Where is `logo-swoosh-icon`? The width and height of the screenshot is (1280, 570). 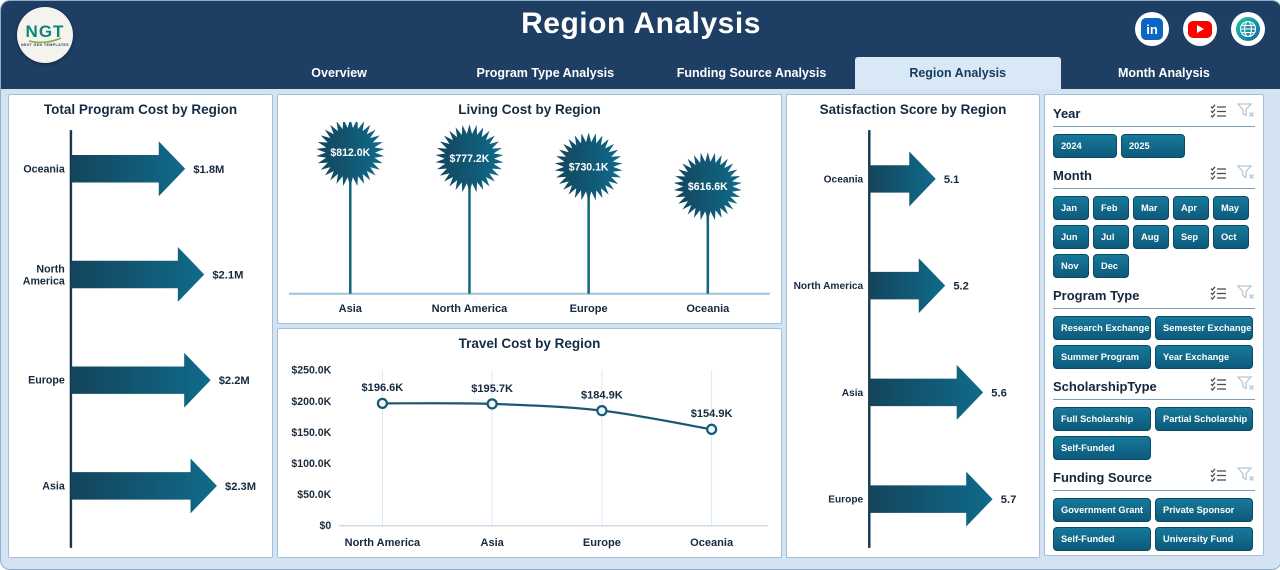
logo-swoosh-icon is located at coordinates (45, 39).